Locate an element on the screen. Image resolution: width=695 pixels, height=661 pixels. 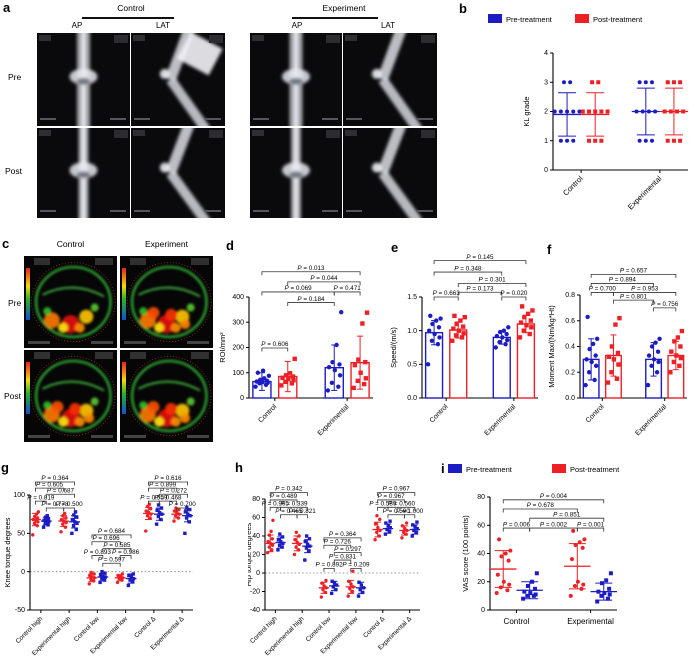
pvalue-bracket-0.020: P = 0.020 is located at coordinates (514, 295).